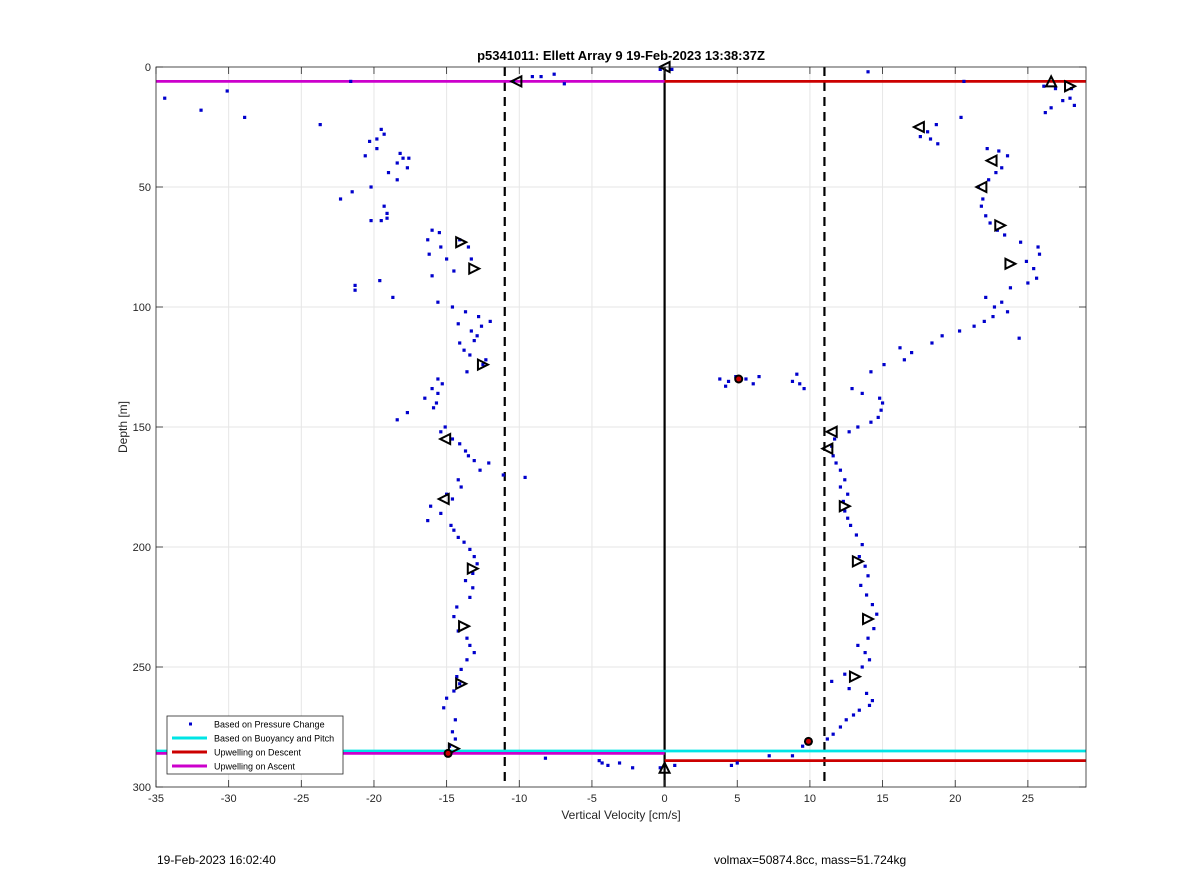 This screenshot has width=1200, height=885. I want to click on x-tick-label: 20, so click(955, 799).